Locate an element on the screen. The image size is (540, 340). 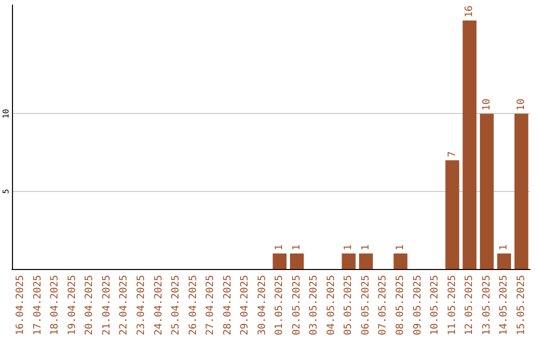
x-tick-label: 24.04.2025 is located at coordinates (158, 305).